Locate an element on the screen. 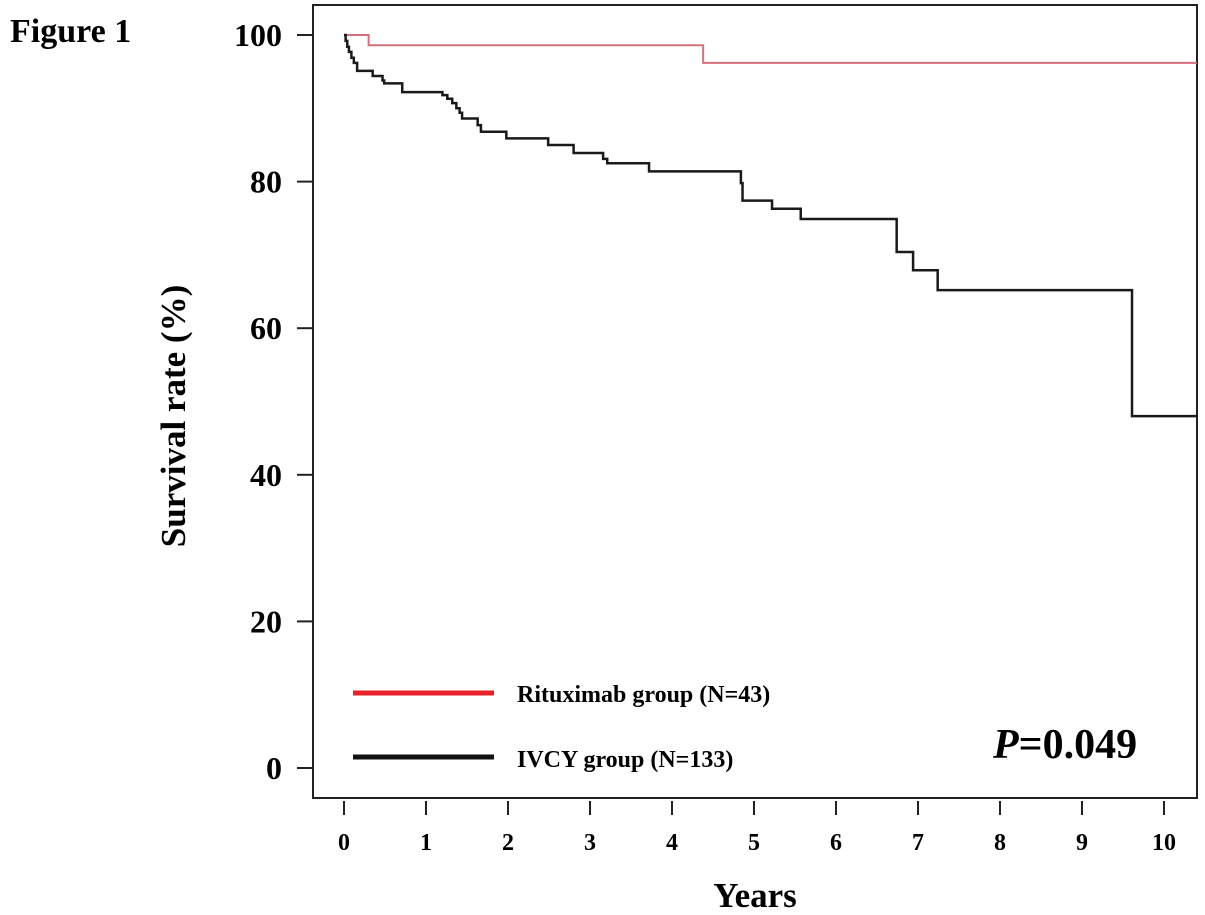  x-tick-label-2: 2 is located at coordinates (508, 843).